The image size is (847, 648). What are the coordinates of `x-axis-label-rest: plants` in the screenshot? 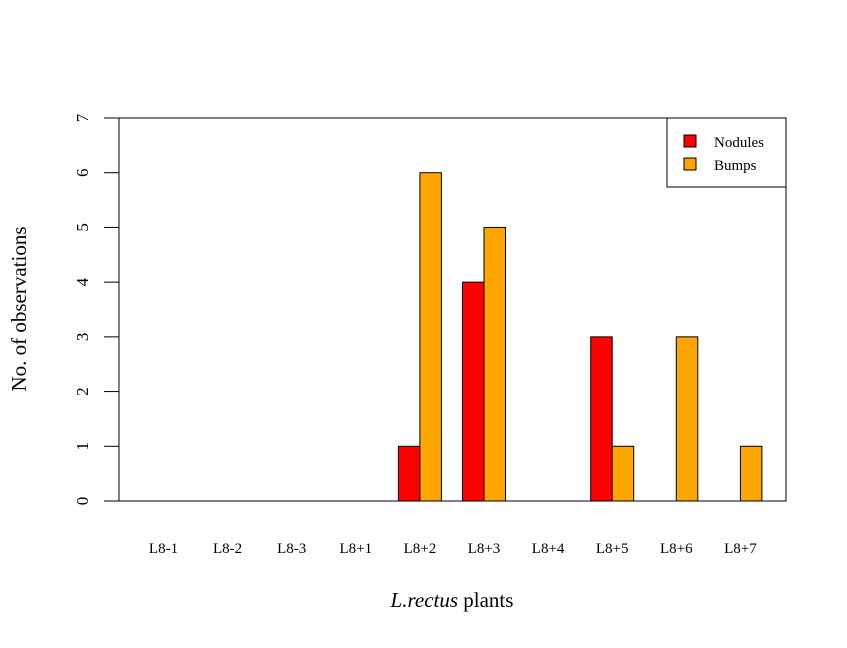 It's located at (485, 600).